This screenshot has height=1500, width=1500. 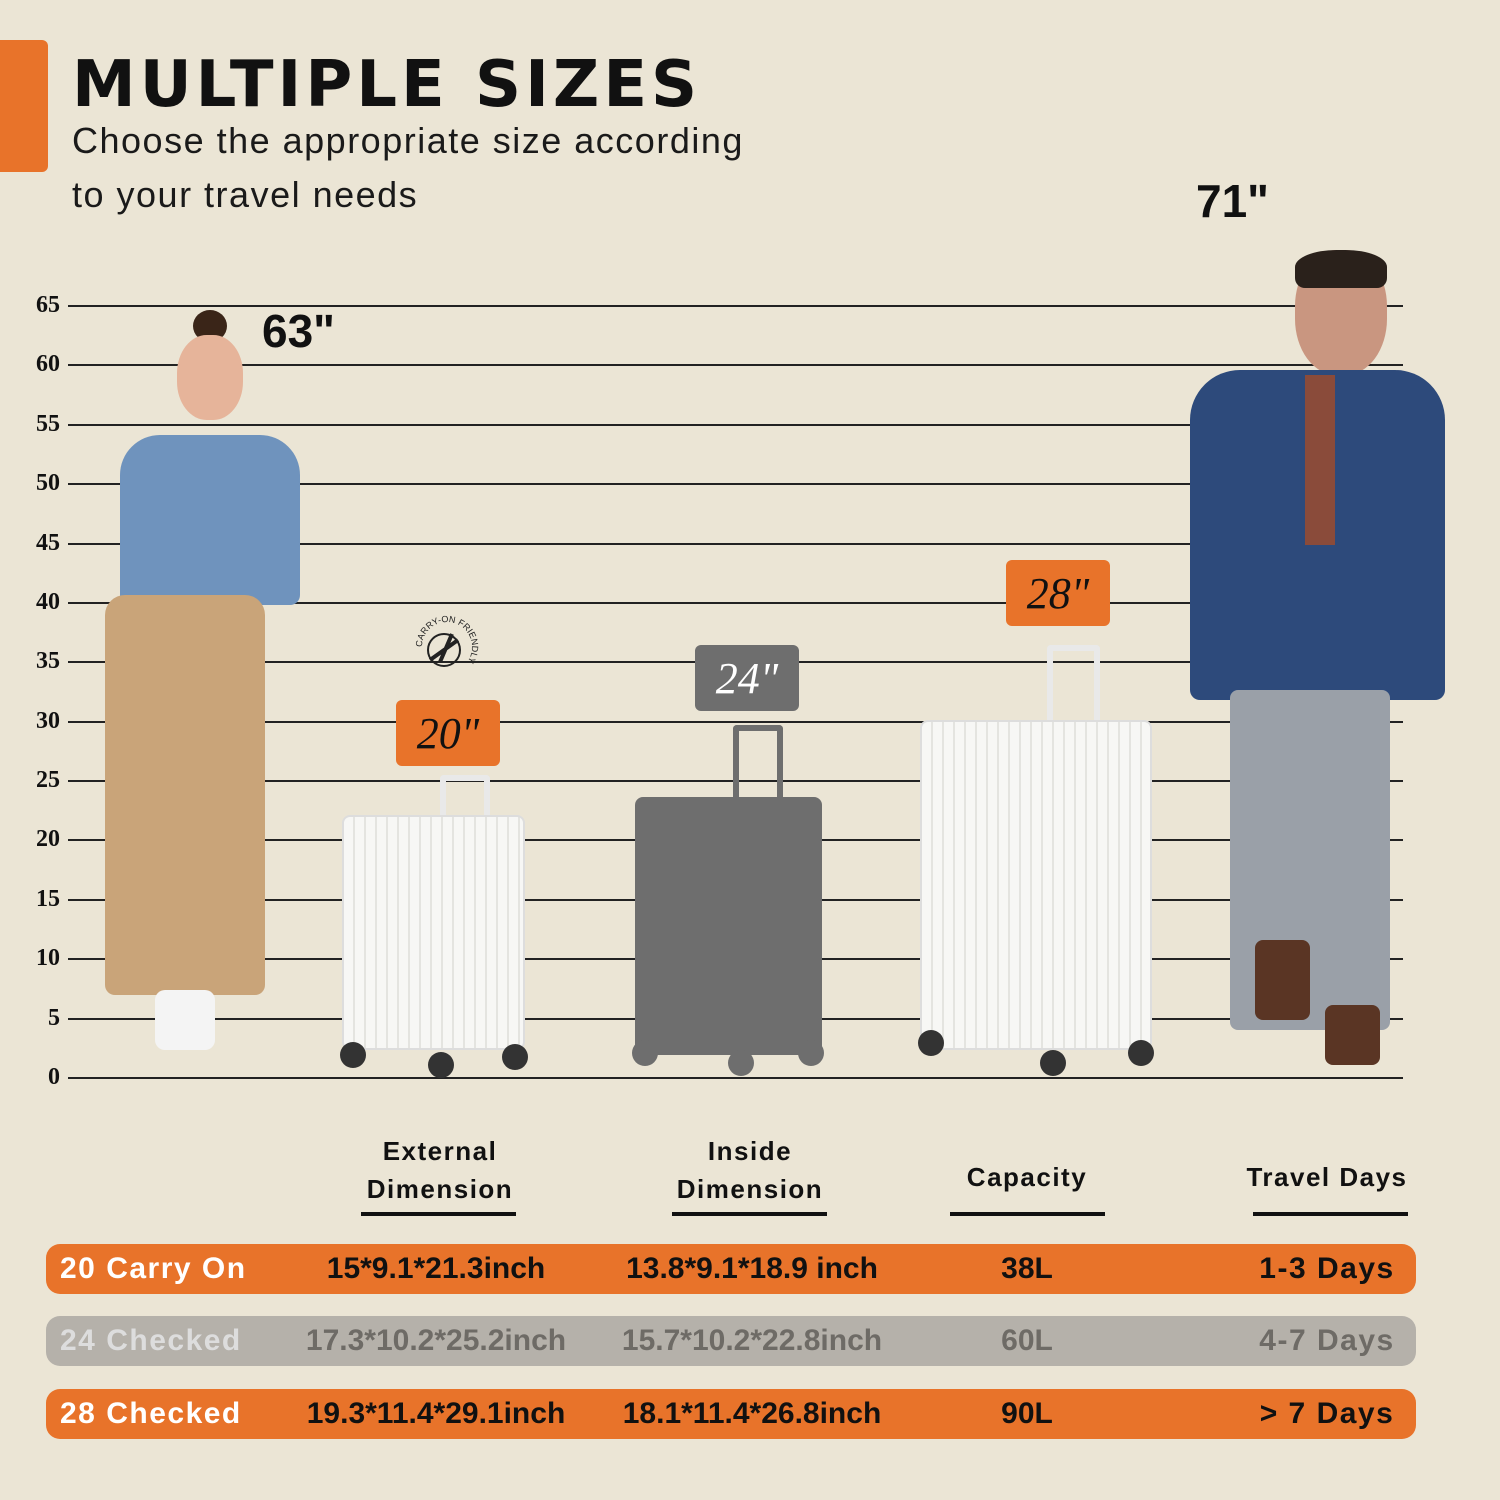 What do you see at coordinates (245, 194) in the screenshot?
I see `subtitle-line-2: to your travel needs` at bounding box center [245, 194].